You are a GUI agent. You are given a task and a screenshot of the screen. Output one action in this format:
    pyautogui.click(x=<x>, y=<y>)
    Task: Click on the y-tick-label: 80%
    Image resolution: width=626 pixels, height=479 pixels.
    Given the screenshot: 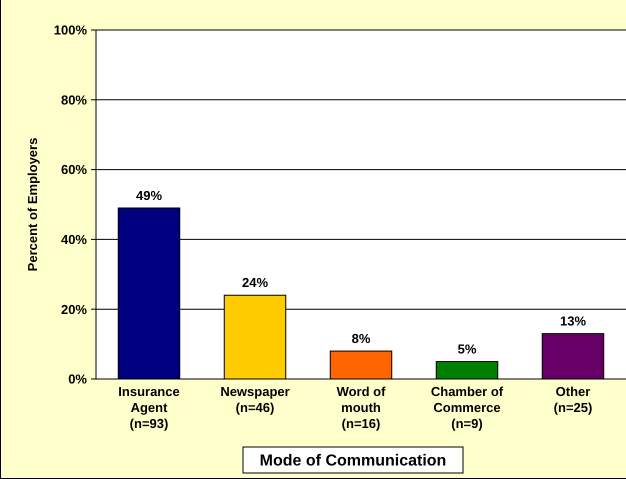 What is the action you would take?
    pyautogui.click(x=74, y=100)
    